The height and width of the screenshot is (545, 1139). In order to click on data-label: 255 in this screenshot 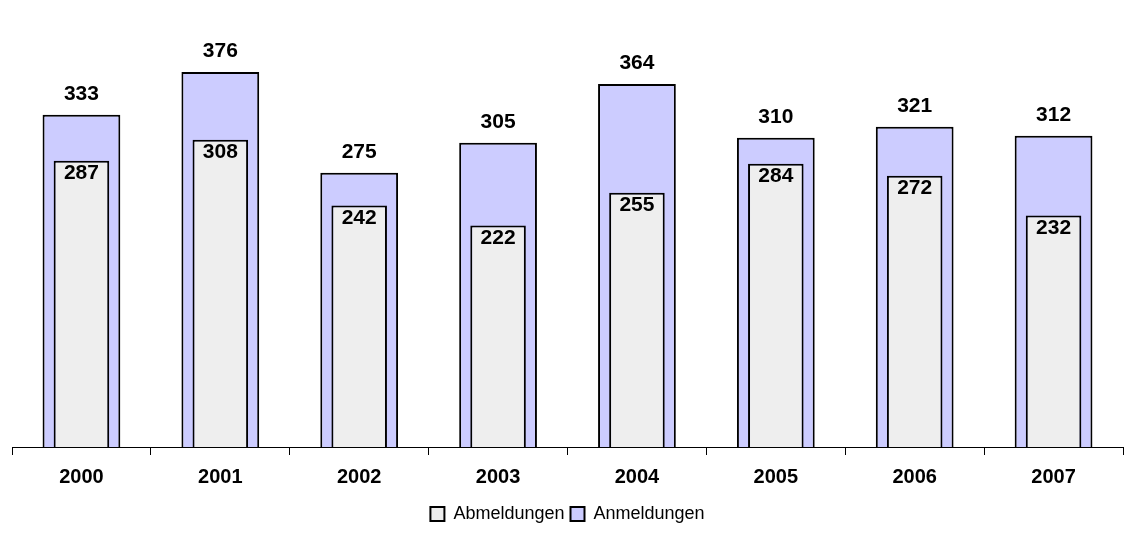, I will do `click(637, 203)`.